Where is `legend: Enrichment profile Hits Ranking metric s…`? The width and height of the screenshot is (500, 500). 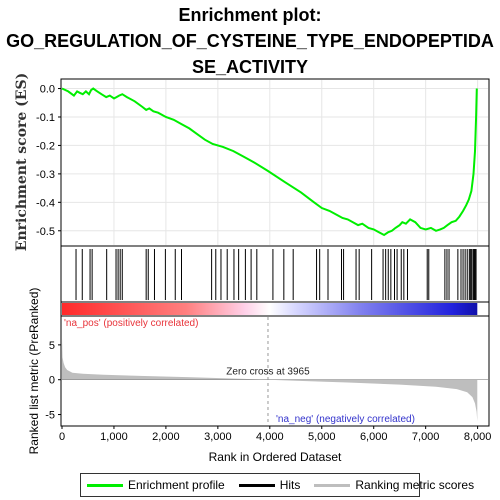 legend: Enrichment profile Hits Ranking metric s… is located at coordinates (277, 485).